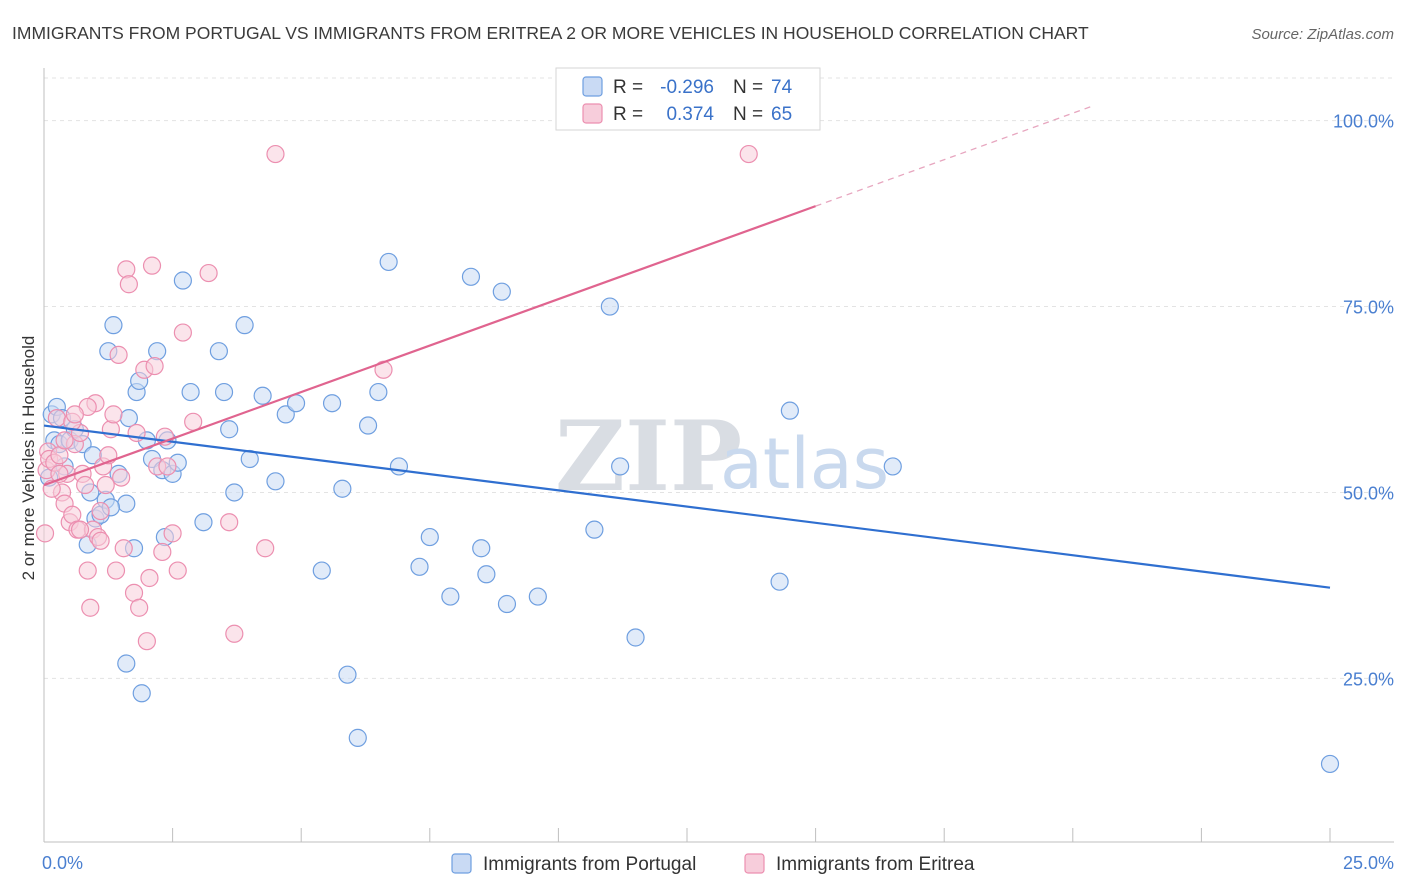 This screenshot has height=892, width=1406. What do you see at coordinates (754, 863) in the screenshot?
I see `bottom-legend-swatch-eritrea` at bounding box center [754, 863].